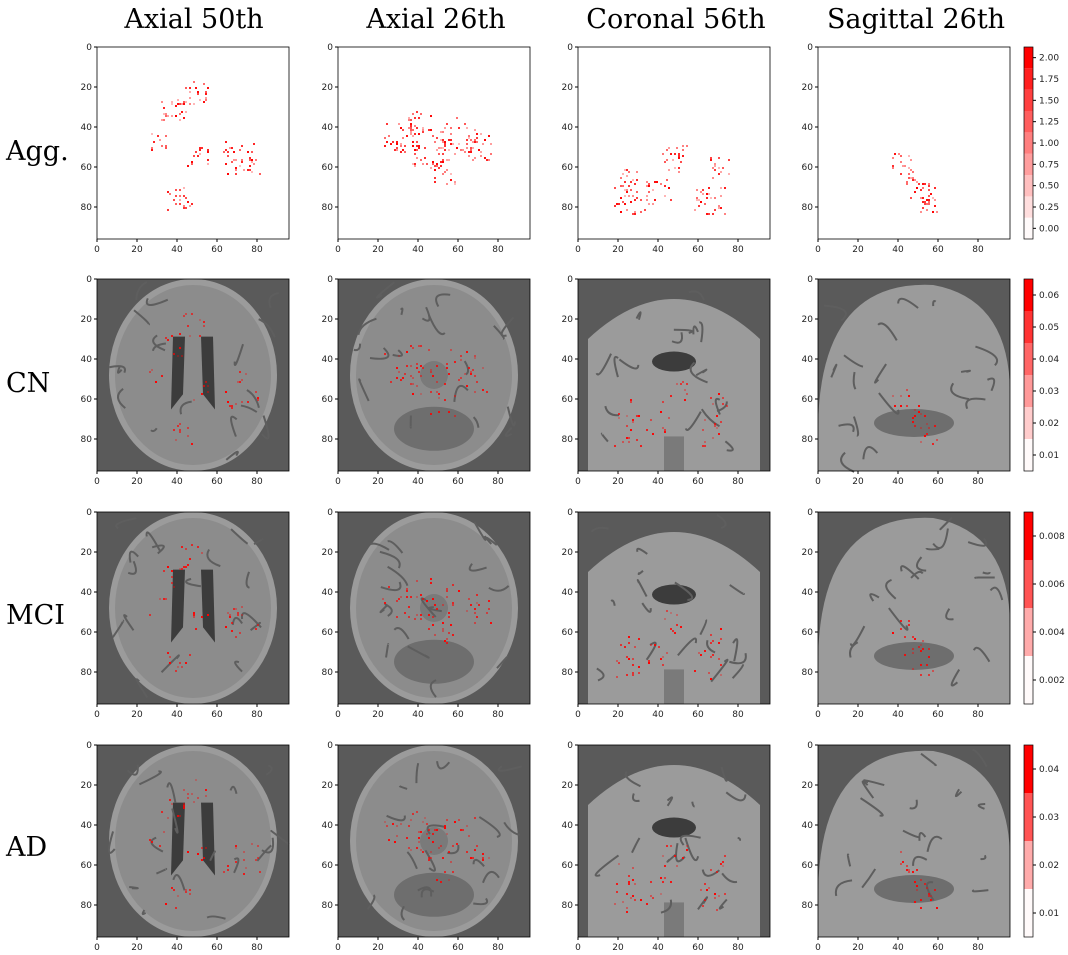 The image size is (1068, 955). What do you see at coordinates (1049, 456) in the screenshot?
I see `colorbar-tick-label: 0.01` at bounding box center [1049, 456].